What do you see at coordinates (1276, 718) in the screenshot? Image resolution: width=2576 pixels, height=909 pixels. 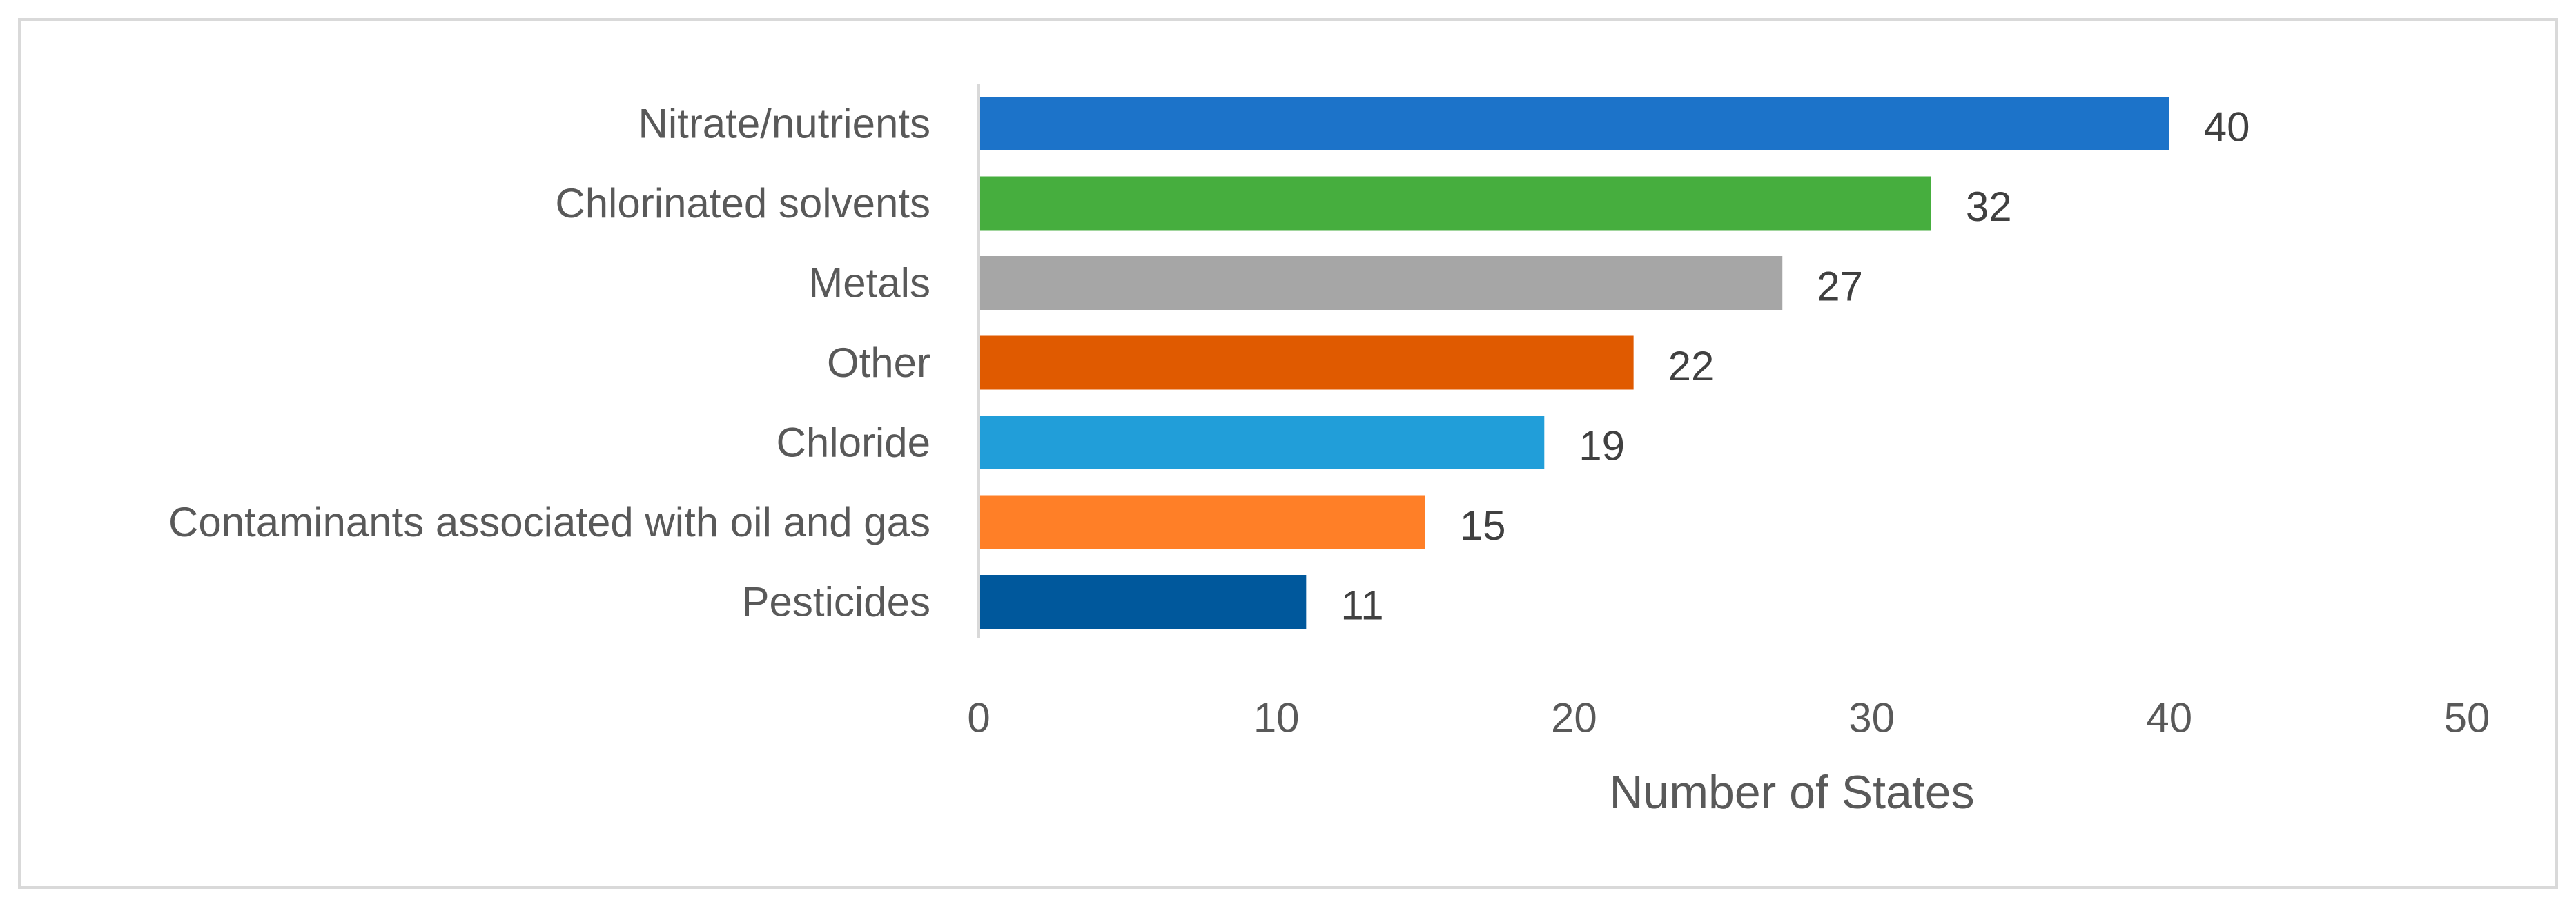 I see `x-tick-label: 10` at bounding box center [1276, 718].